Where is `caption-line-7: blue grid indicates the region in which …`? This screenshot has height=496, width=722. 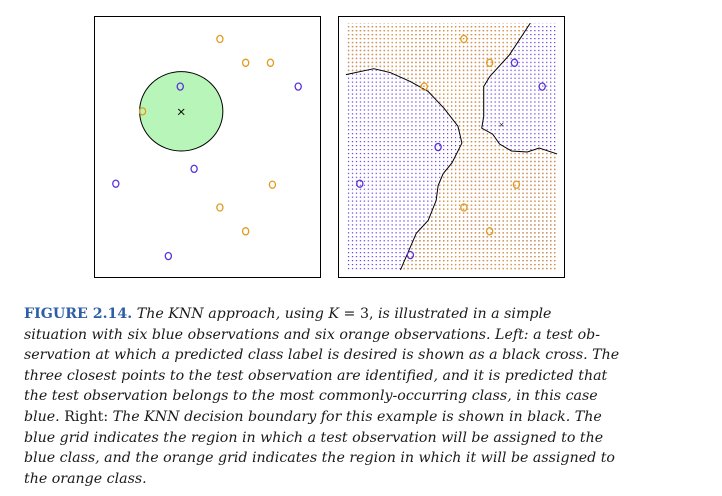 caption-line-7: blue grid indicates the region in which … is located at coordinates (314, 437).